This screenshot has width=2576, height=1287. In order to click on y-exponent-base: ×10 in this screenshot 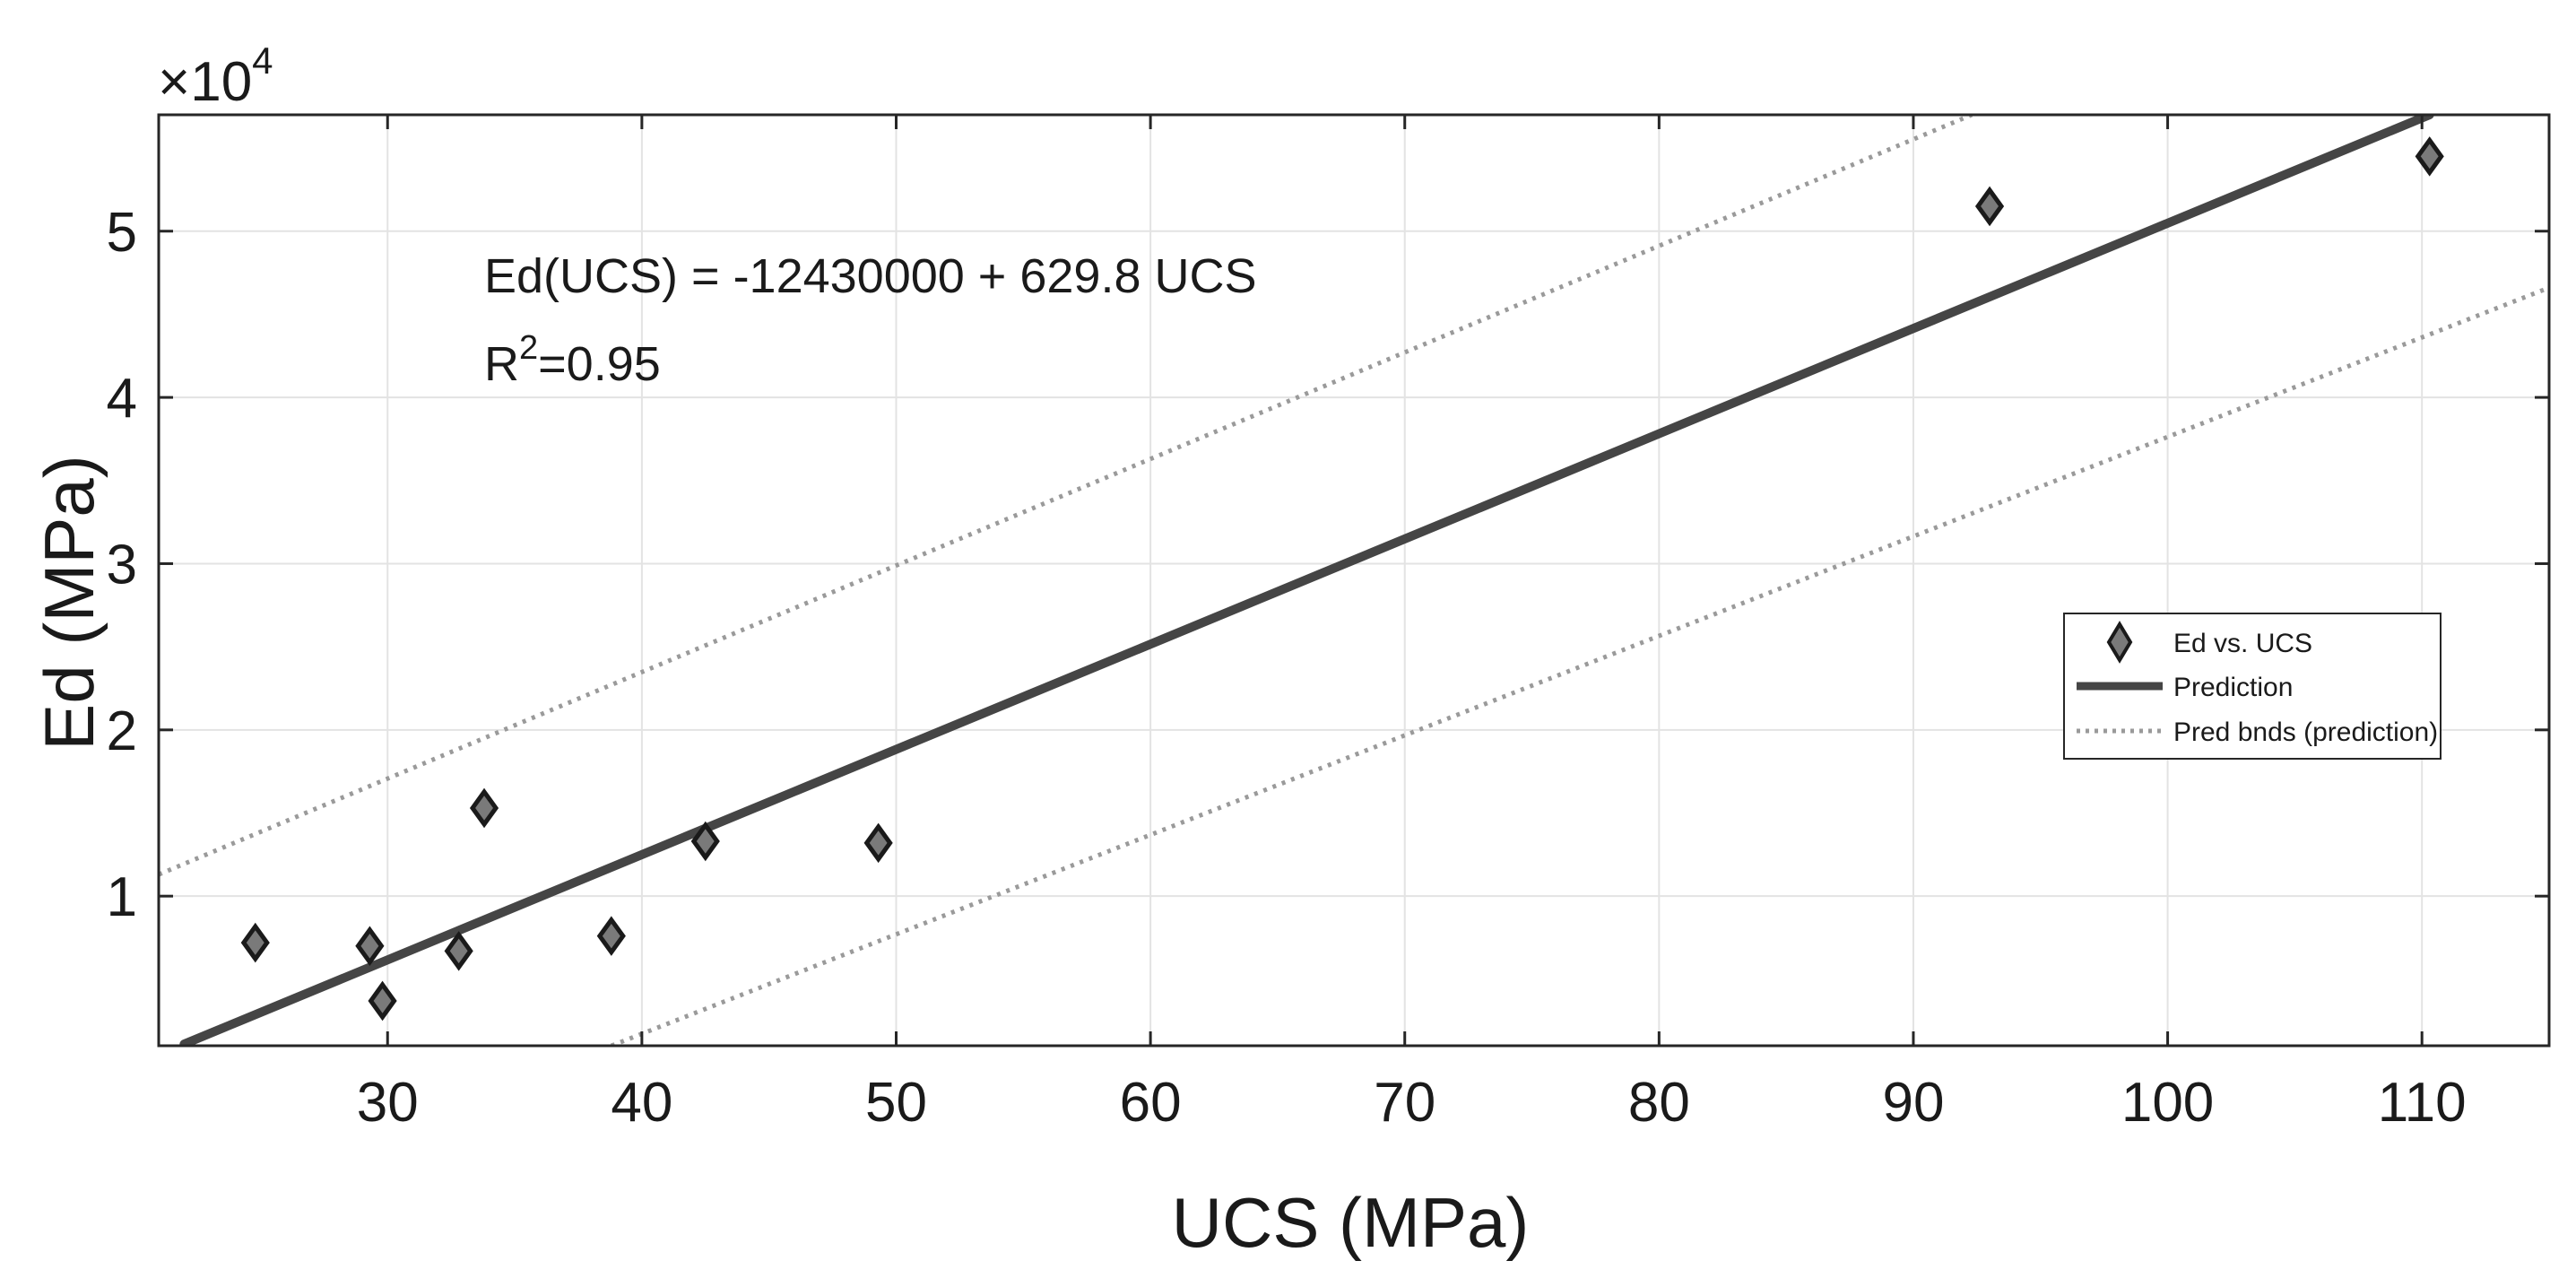, I will do `click(205, 82)`.